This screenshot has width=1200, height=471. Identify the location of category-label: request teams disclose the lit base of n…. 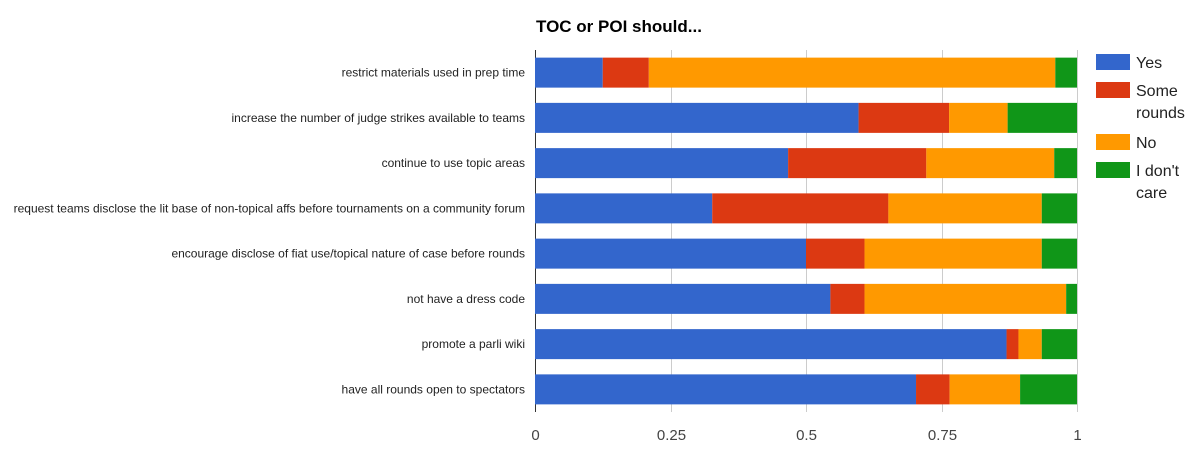
(269, 208).